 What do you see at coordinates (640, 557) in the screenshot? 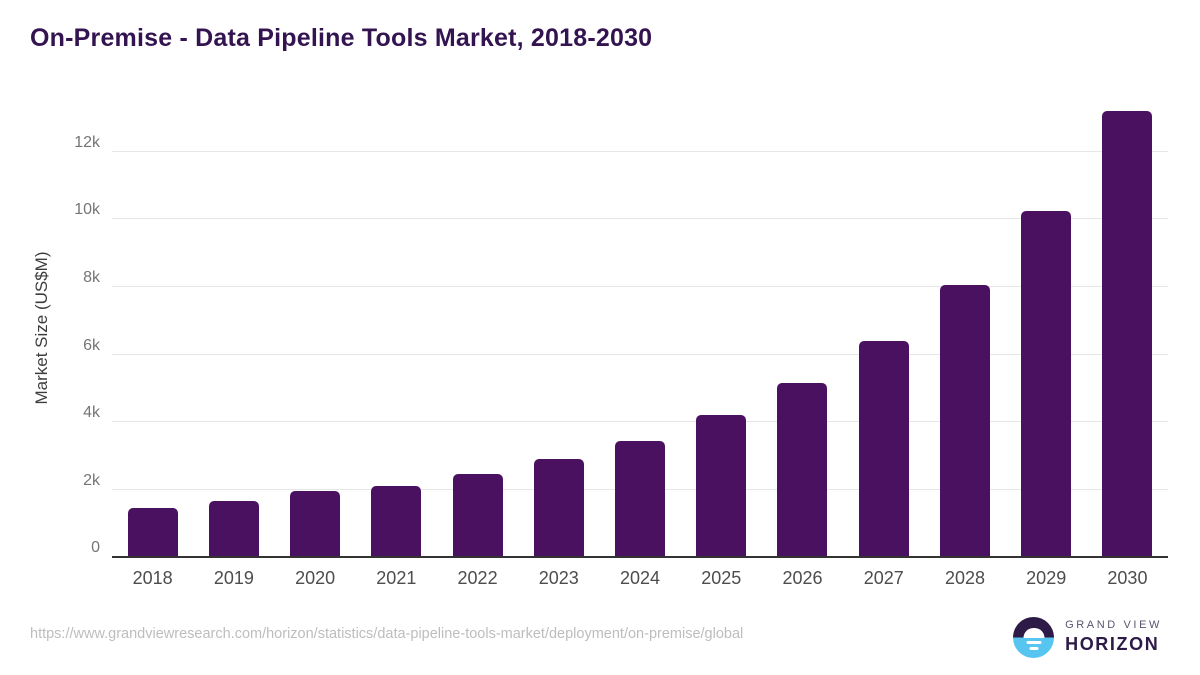
I see `x-axis-line` at bounding box center [640, 557].